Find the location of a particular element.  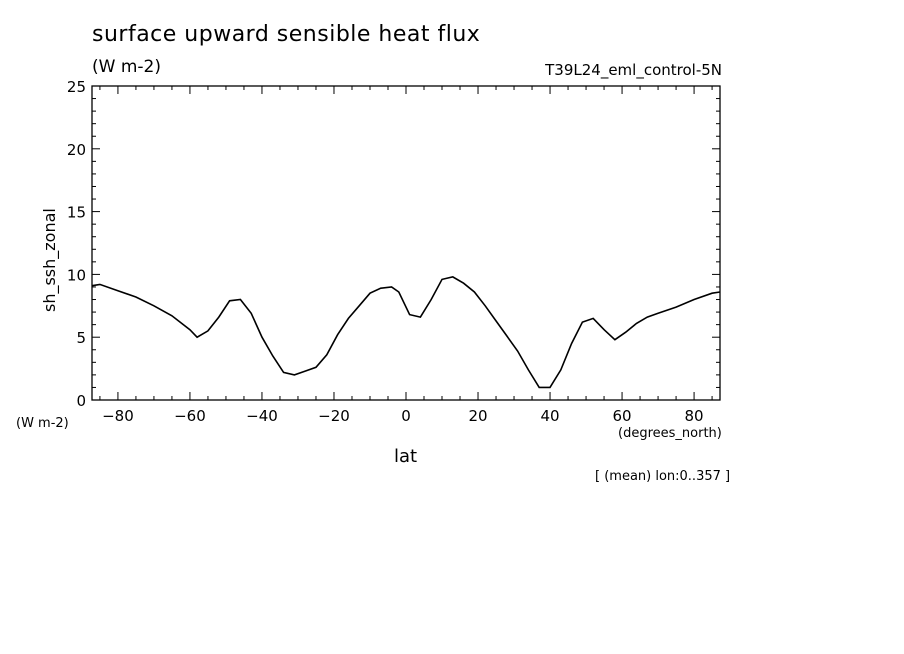

x-tick-label: −60 is located at coordinates (190, 416).